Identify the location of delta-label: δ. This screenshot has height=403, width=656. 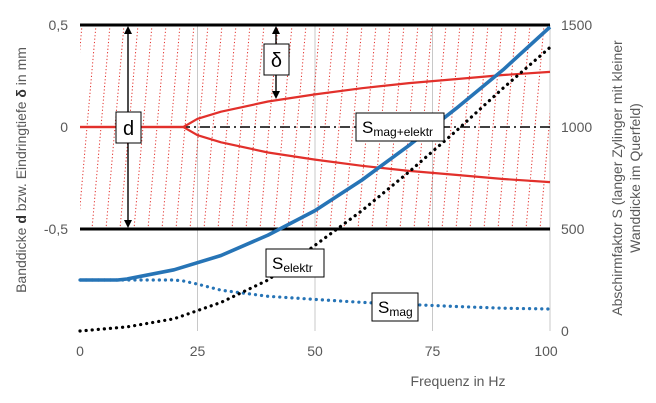
(276, 61).